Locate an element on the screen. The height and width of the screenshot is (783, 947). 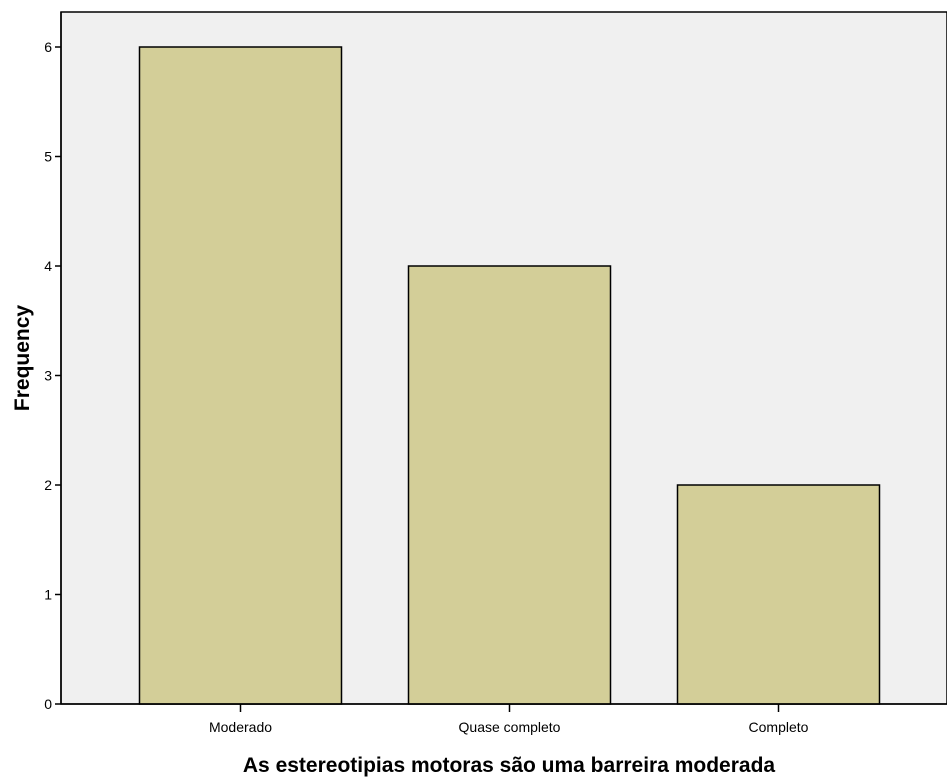
bar-quase-completo is located at coordinates (509, 485).